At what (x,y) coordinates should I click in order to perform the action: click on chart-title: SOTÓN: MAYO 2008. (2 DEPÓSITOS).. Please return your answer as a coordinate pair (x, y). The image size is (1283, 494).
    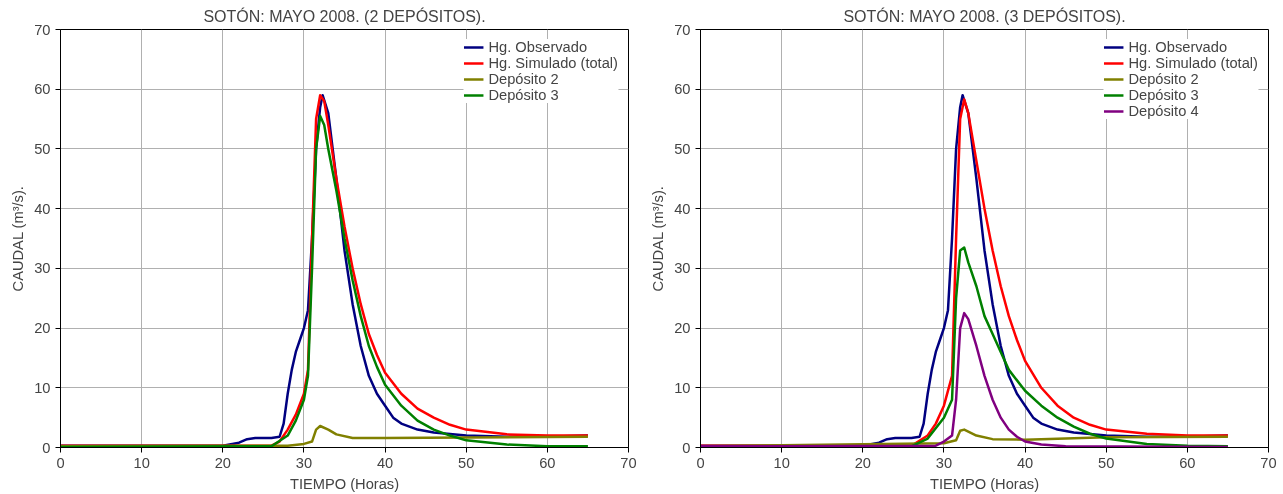
    Looking at the image, I should click on (344, 15).